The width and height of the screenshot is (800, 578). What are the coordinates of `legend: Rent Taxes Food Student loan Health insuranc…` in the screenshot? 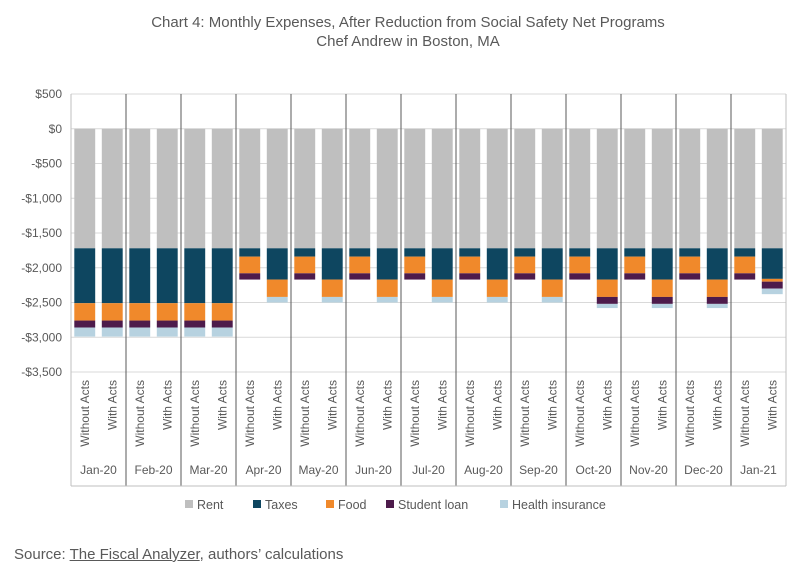 It's located at (395, 505).